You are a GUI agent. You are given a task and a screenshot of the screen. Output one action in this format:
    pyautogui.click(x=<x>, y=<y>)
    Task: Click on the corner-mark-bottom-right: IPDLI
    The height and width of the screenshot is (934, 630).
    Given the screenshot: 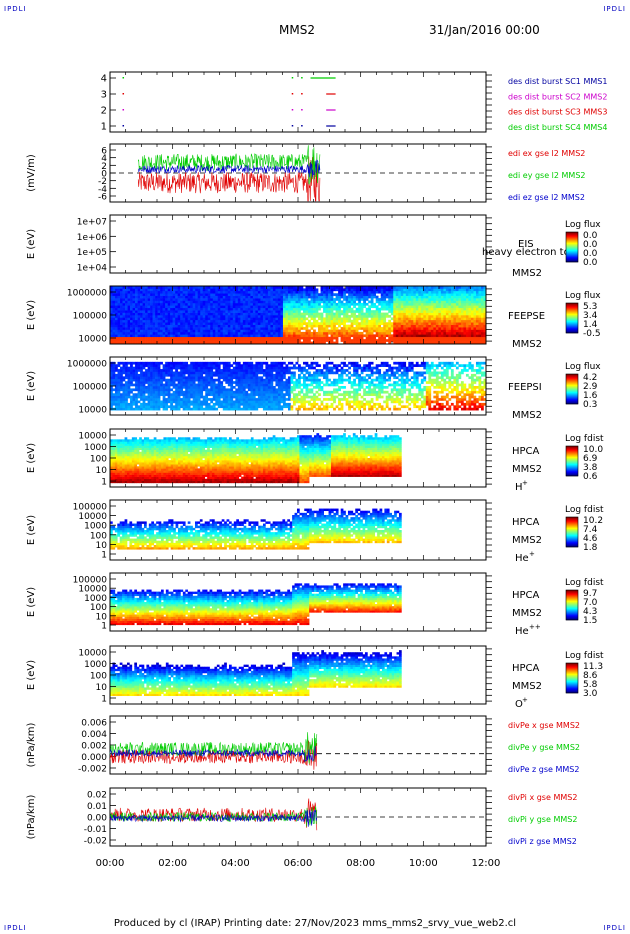 What is the action you would take?
    pyautogui.click(x=614, y=928)
    